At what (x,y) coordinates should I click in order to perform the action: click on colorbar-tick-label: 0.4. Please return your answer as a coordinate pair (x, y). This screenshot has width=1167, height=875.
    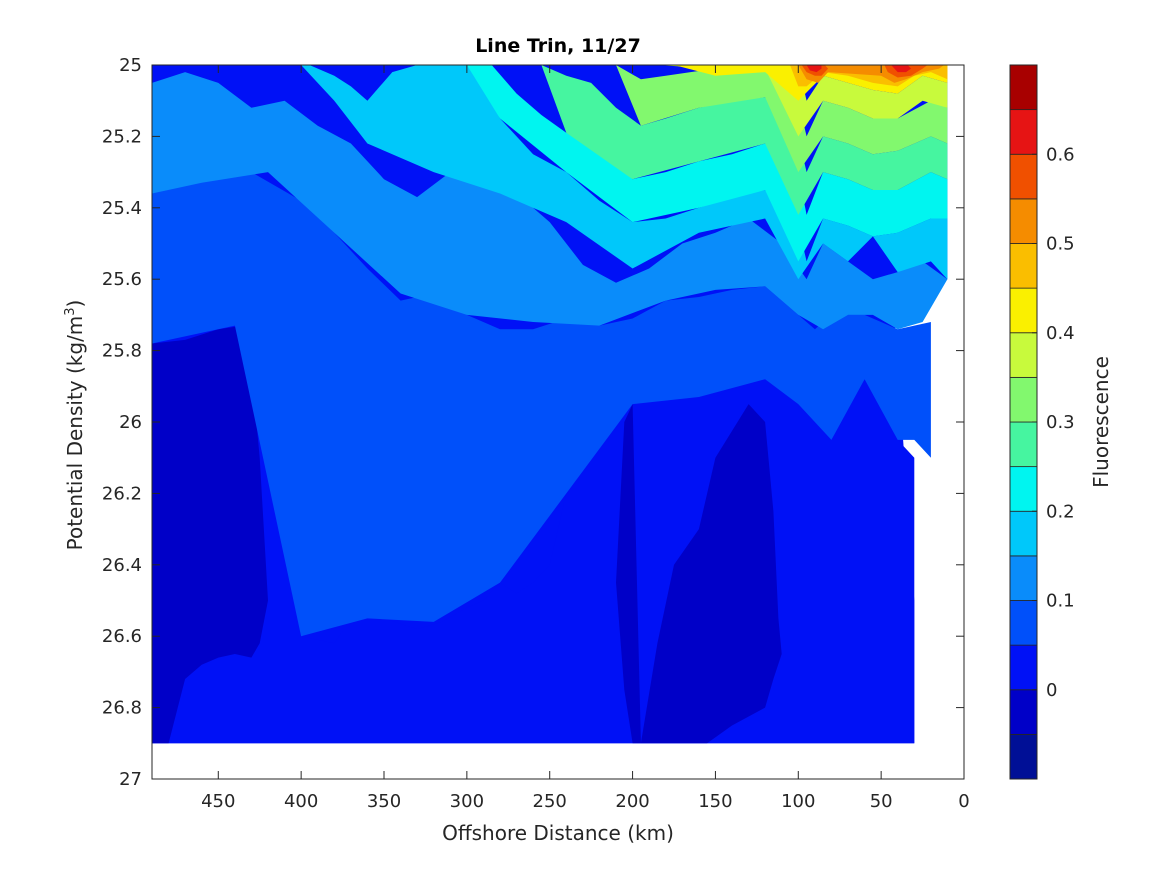
    Looking at the image, I should click on (1060, 333).